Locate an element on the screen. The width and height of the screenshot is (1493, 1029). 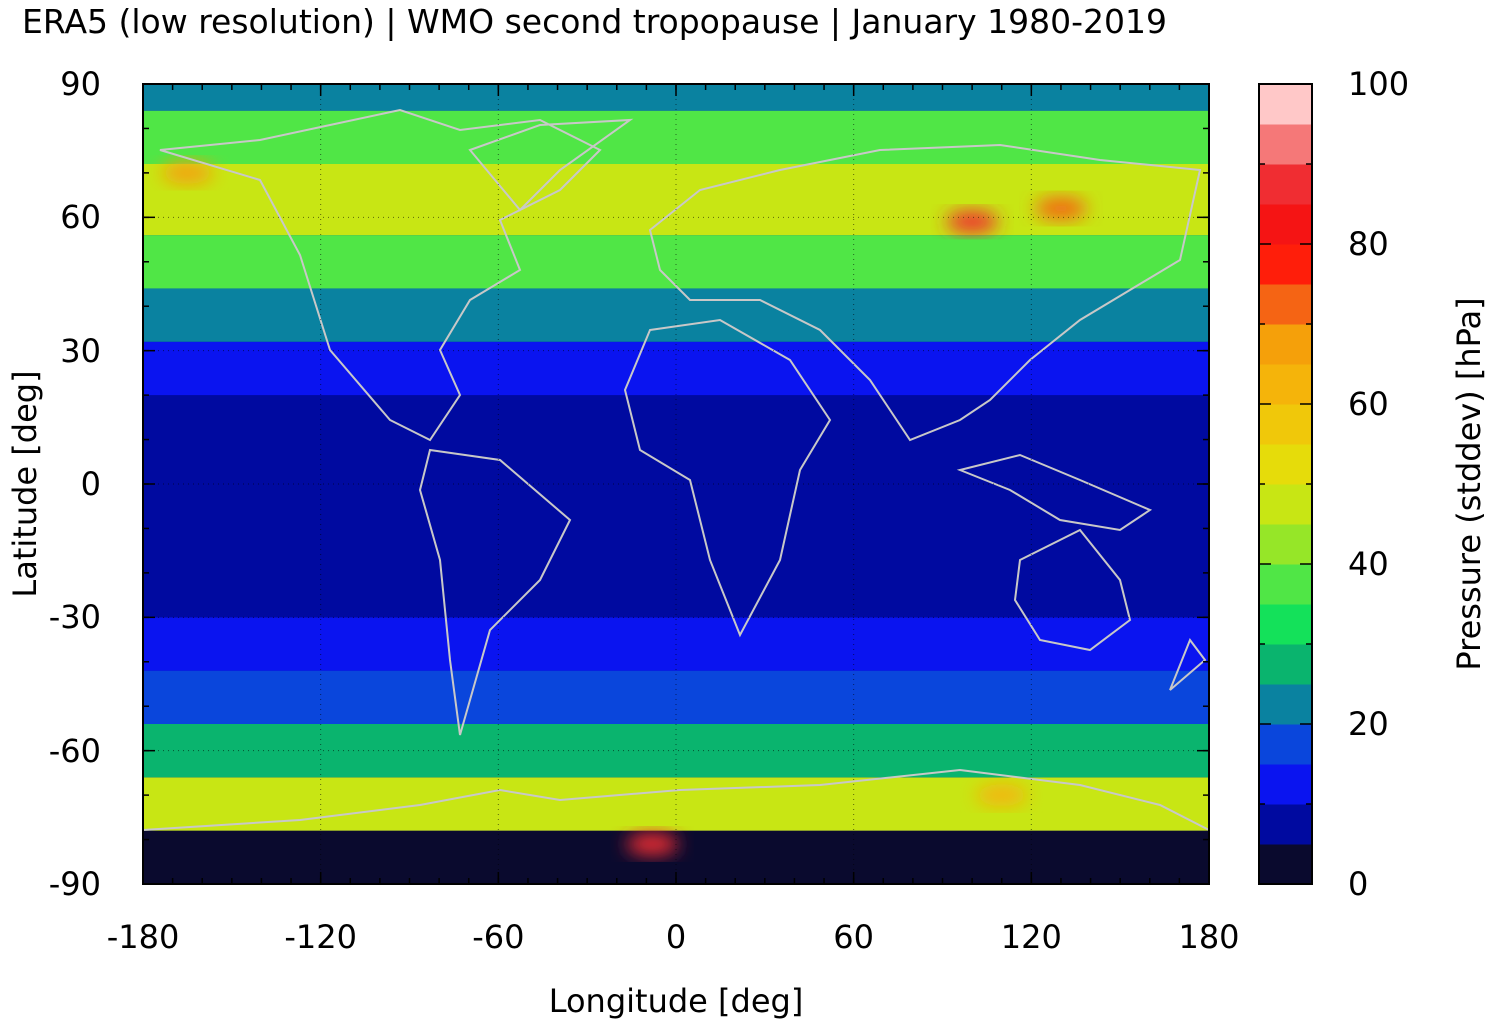
colorbar-tick-label-3: 40 is located at coordinates (1368, 564).